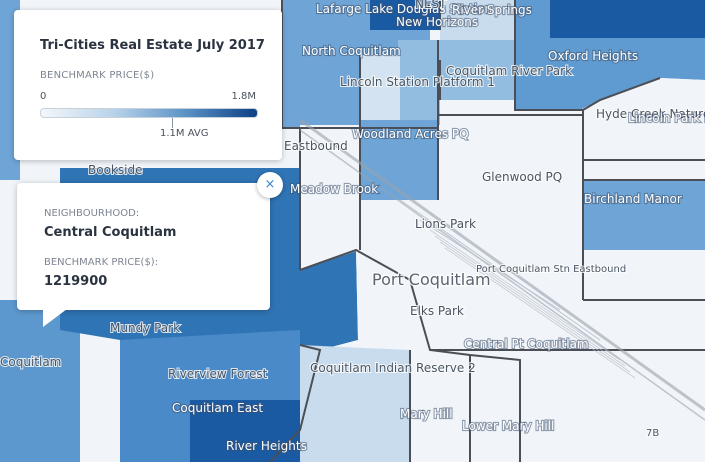 The image size is (705, 462). What do you see at coordinates (593, 56) in the screenshot?
I see `label-oxford-heights: Oxford Heights` at bounding box center [593, 56].